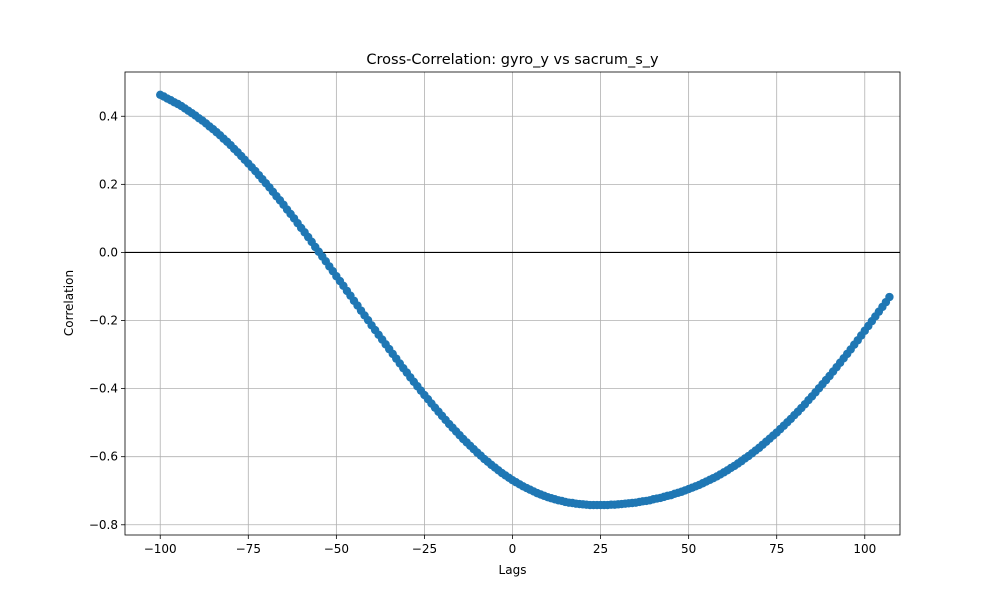 The width and height of the screenshot is (1000, 600). What do you see at coordinates (688, 549) in the screenshot?
I see `x-tick-label: 50` at bounding box center [688, 549].